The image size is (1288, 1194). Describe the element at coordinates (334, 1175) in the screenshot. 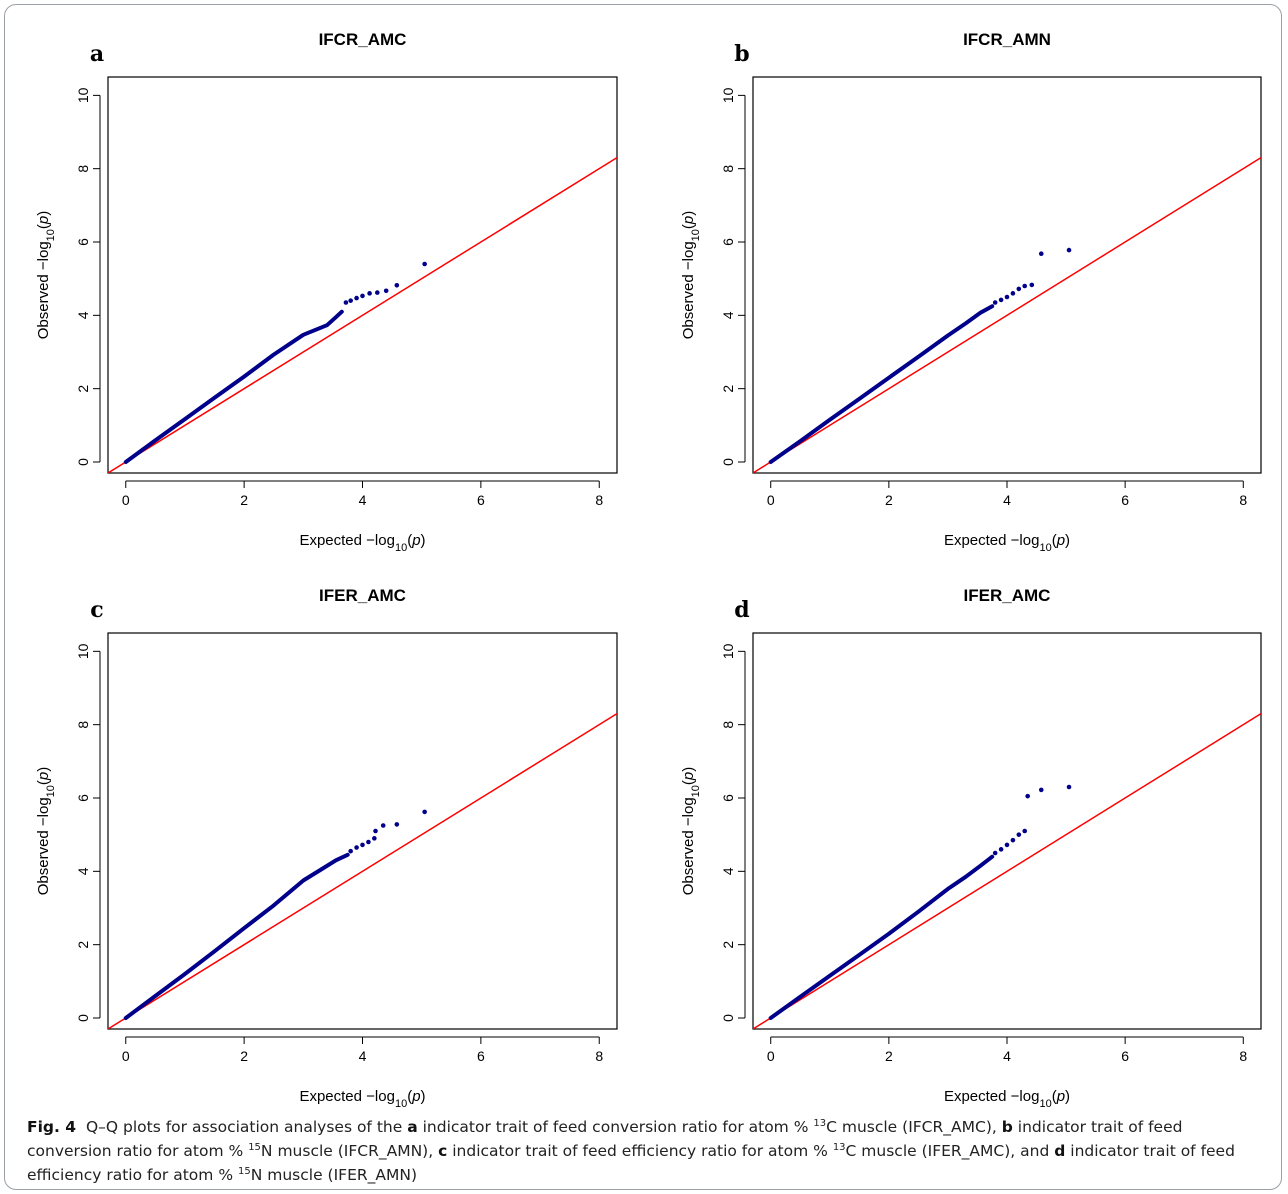

I see `caption-text: N muscle (IFER_AMN)` at that location.